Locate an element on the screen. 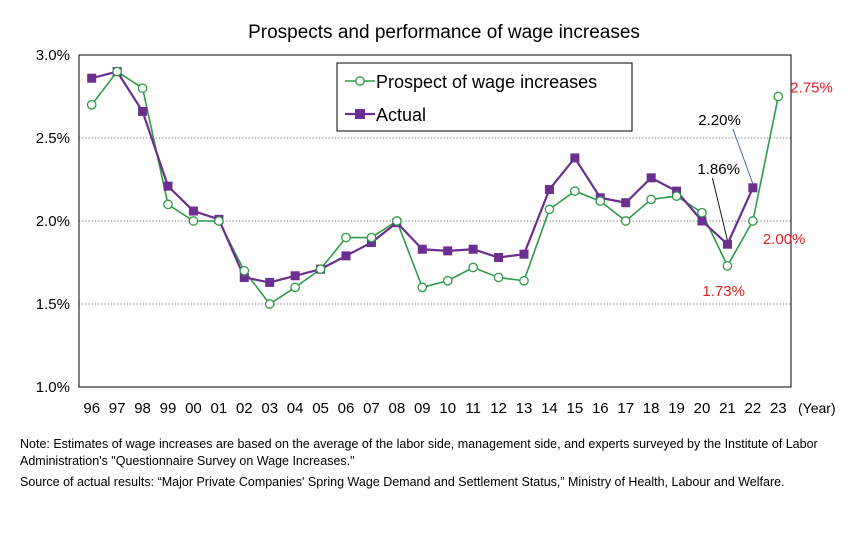 This screenshot has height=538, width=867. x-tick-label: 23 is located at coordinates (778, 408).